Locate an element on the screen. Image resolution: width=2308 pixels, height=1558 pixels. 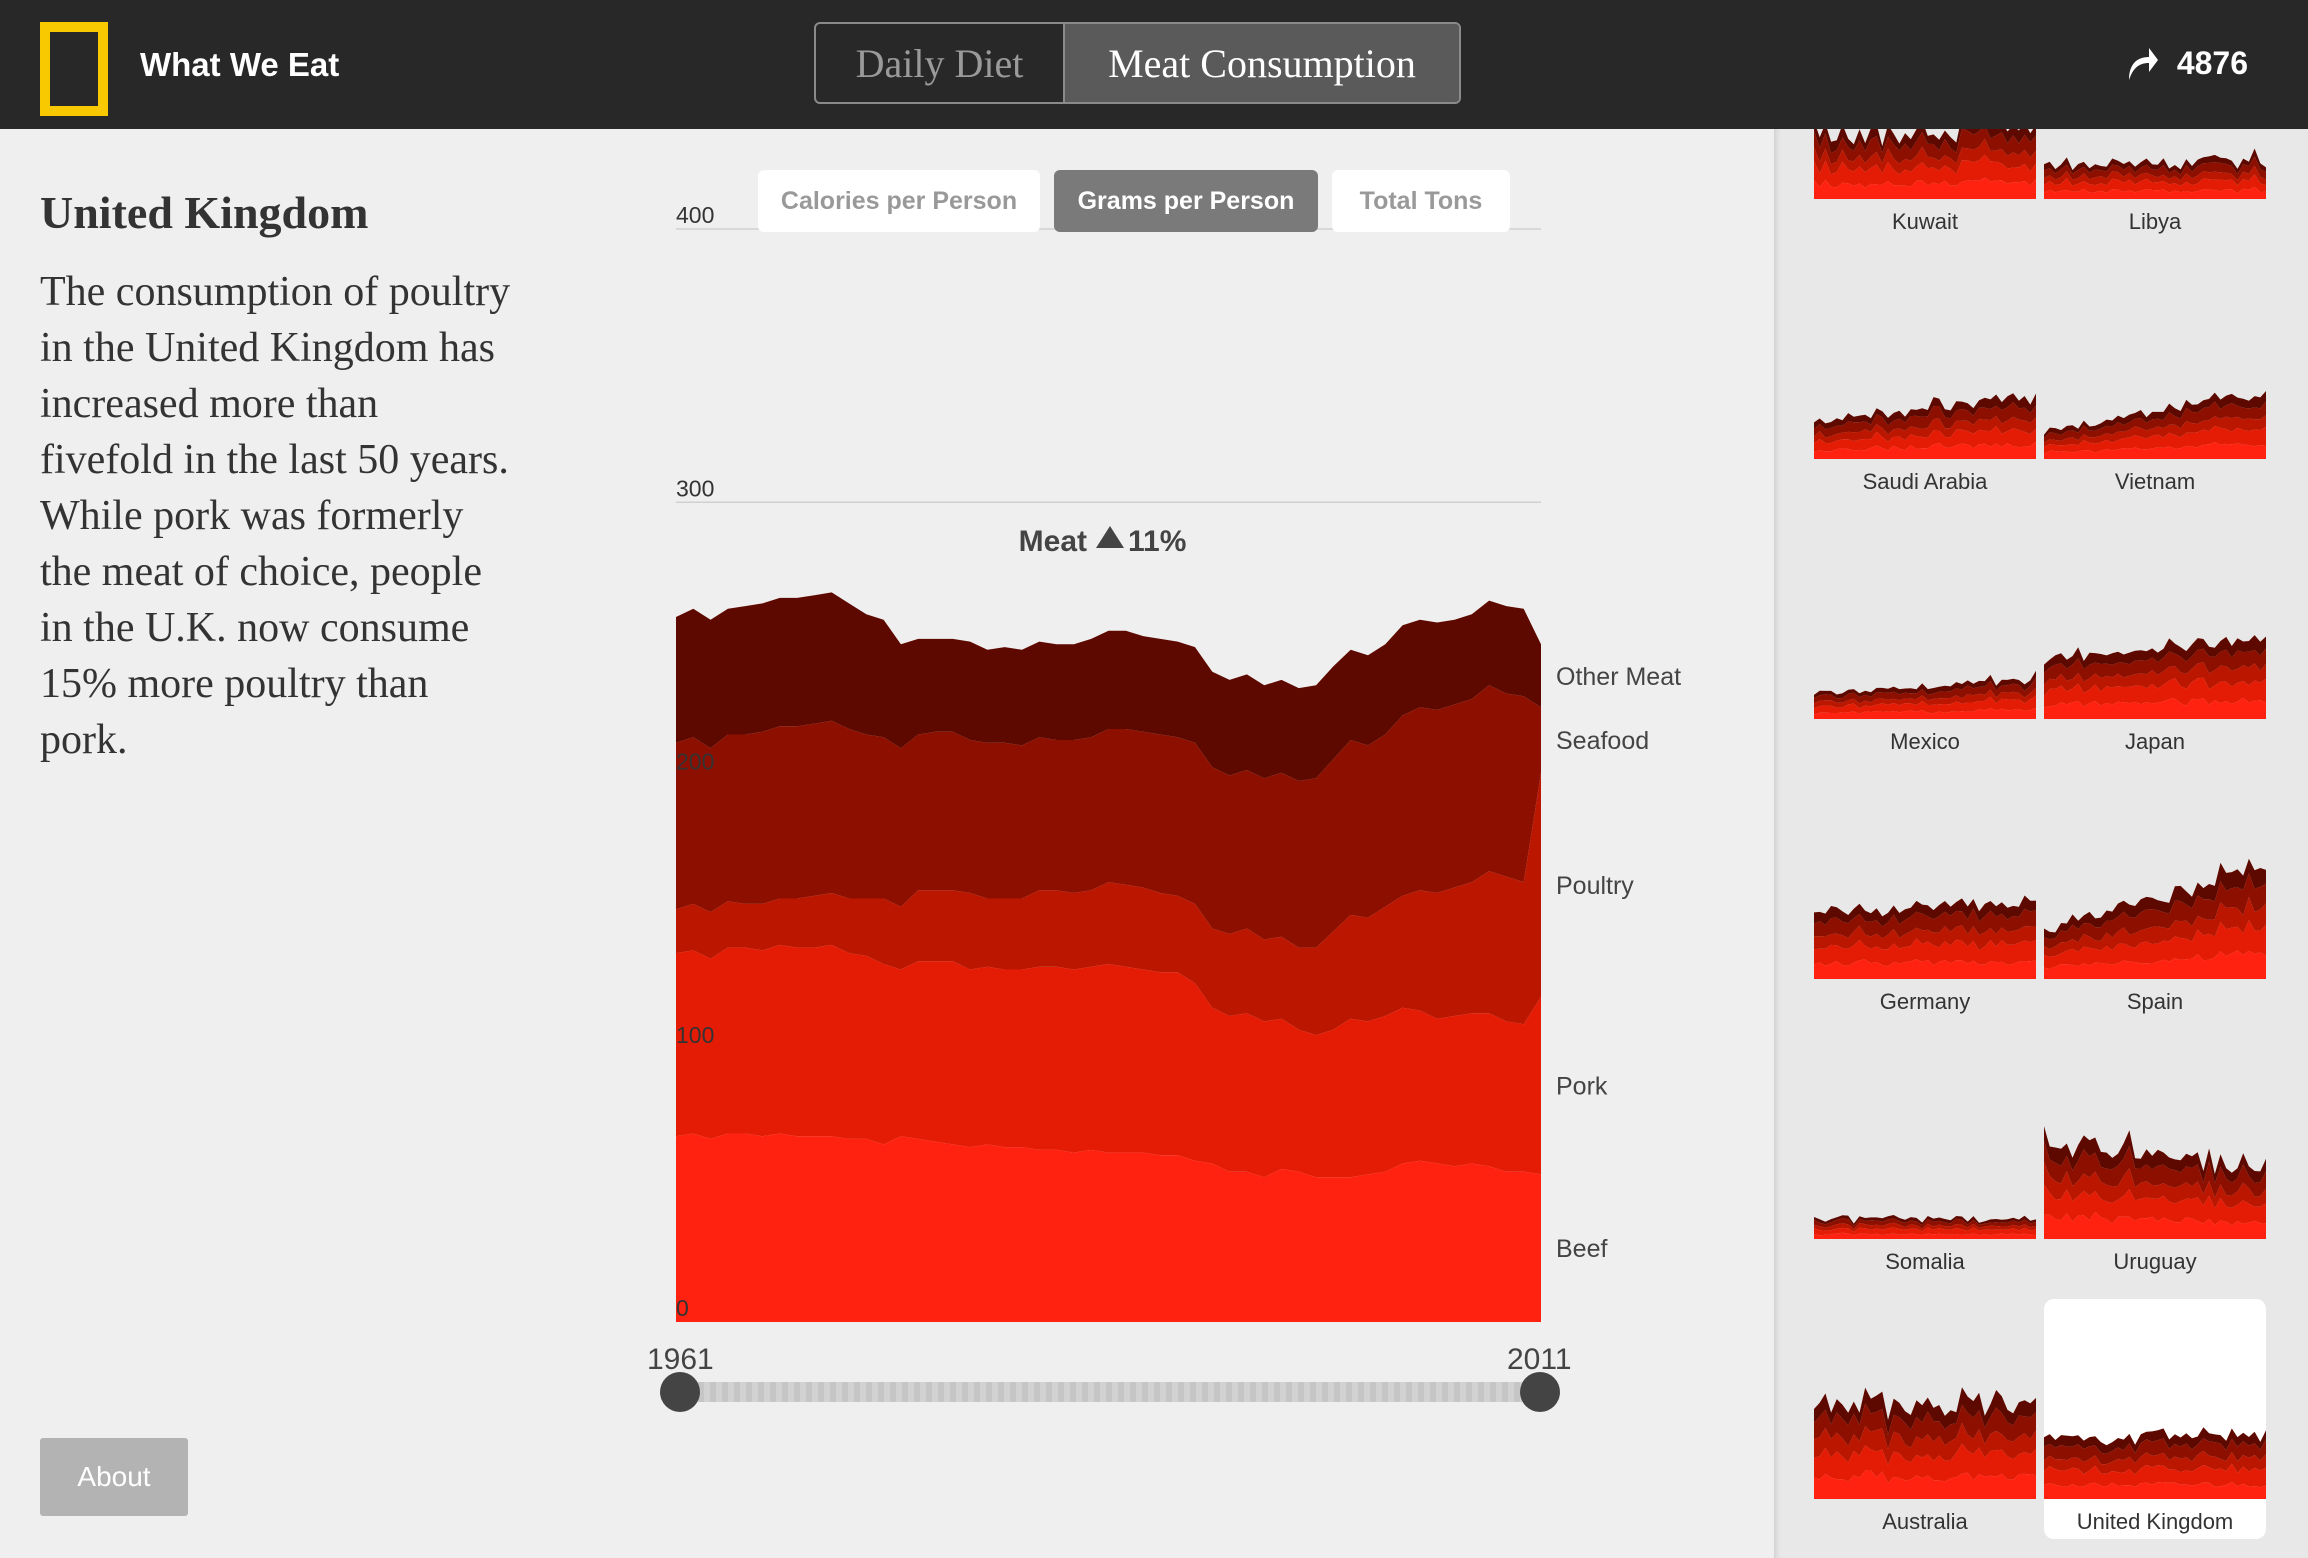
slider-start-handle is located at coordinates (680, 1392).